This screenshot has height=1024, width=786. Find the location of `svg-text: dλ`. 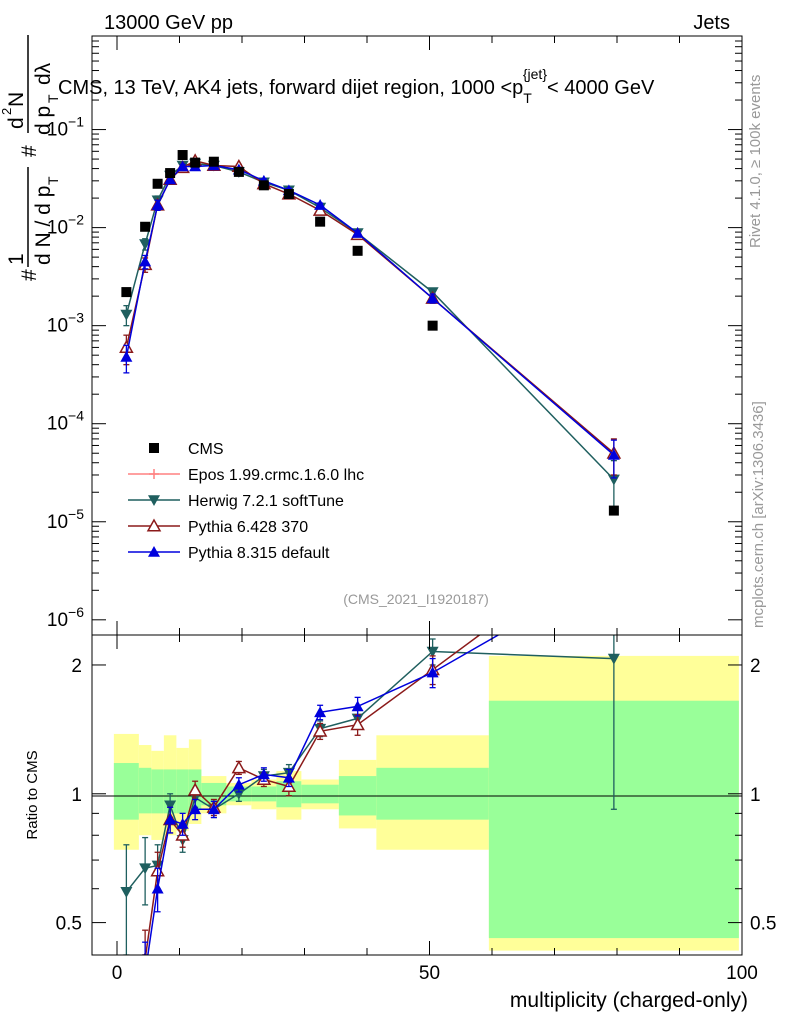

svg-text: dλ is located at coordinates (43, 73).